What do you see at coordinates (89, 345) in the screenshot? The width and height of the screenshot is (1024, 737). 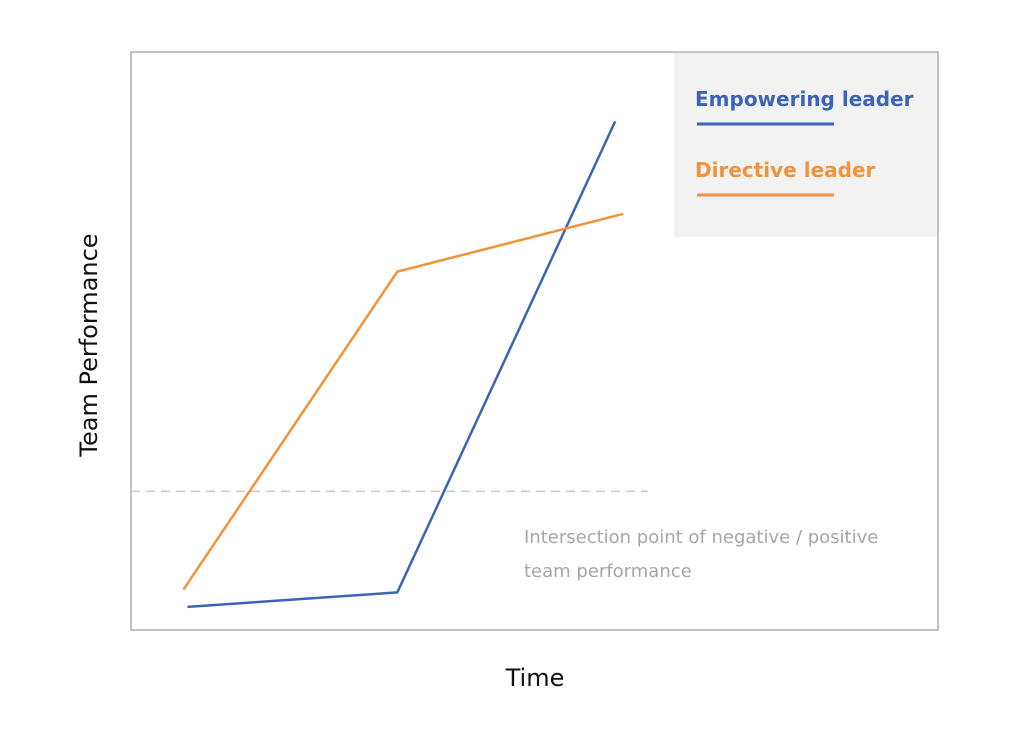 I see `y-axis-label: Team Performance` at bounding box center [89, 345].